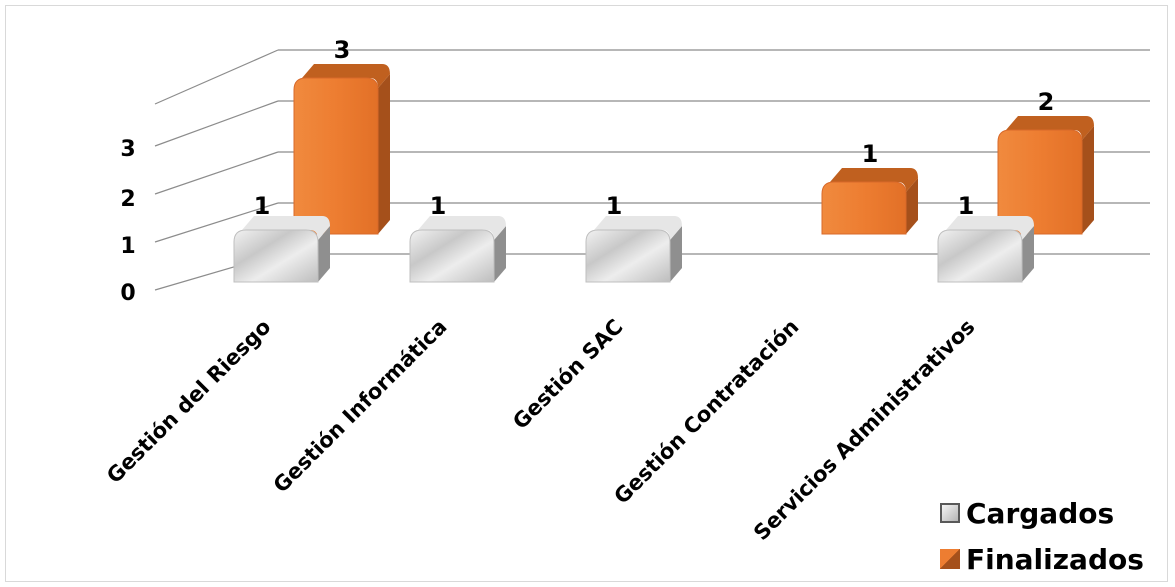 The height and width of the screenshot is (587, 1175). I want to click on legend: Cargados Finalizados, so click(1042, 536).